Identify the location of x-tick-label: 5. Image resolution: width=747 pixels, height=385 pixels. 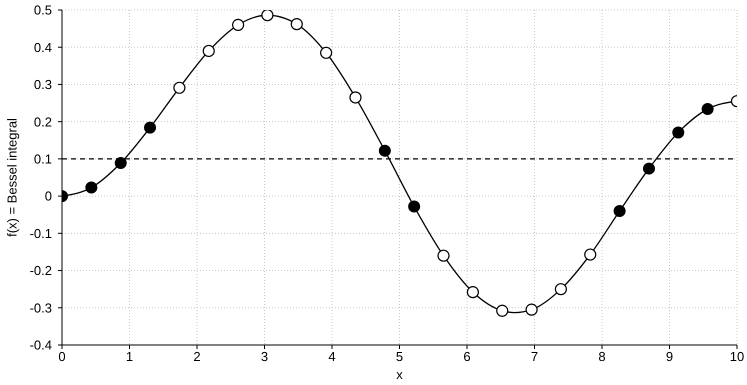
(400, 356).